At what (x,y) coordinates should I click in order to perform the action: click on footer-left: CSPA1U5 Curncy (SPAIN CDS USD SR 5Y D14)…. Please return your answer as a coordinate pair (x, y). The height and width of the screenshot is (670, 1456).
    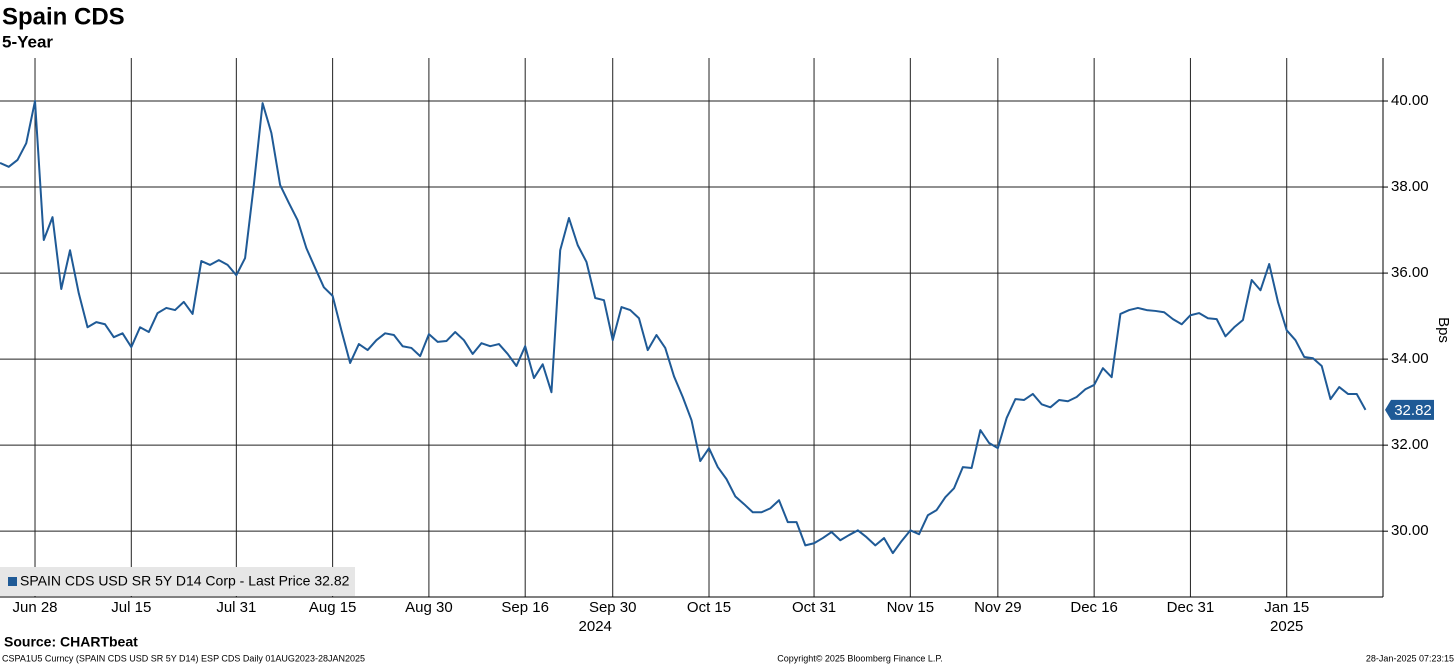
    Looking at the image, I should click on (183, 658).